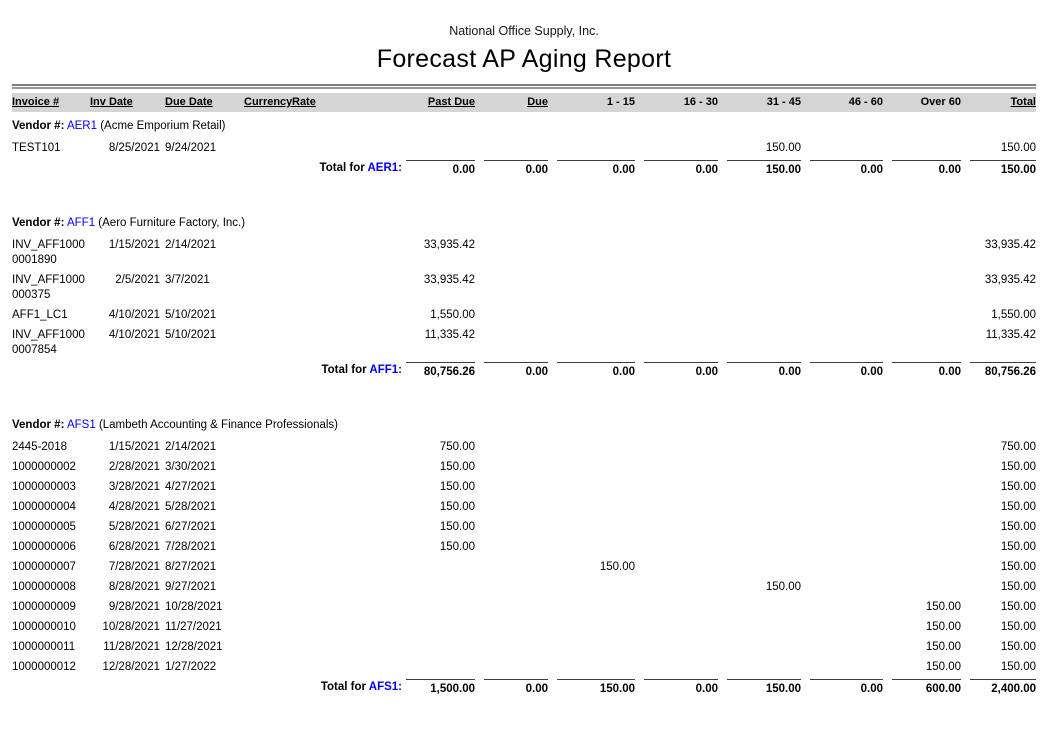 This screenshot has width=1048, height=732. What do you see at coordinates (385, 370) in the screenshot?
I see `vendor-id-link: AFF1:` at bounding box center [385, 370].